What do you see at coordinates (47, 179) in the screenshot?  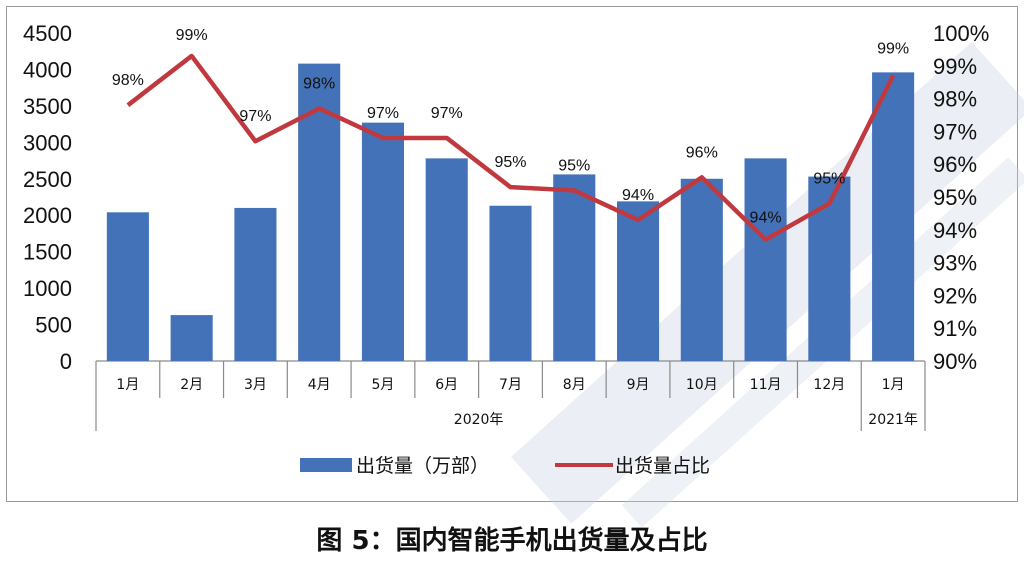 I see `y-left-tick-label: 2500` at bounding box center [47, 179].